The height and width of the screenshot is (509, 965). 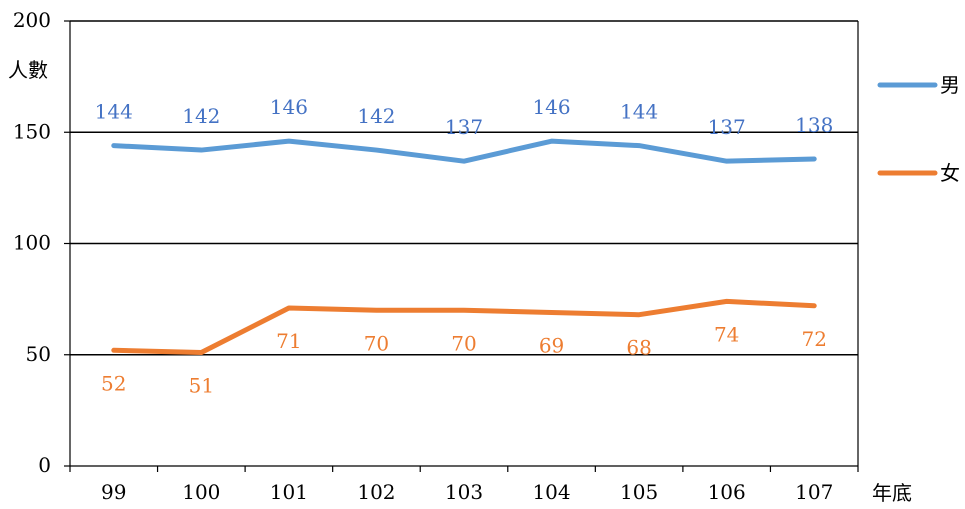 I want to click on data-label: 68, so click(x=638, y=348).